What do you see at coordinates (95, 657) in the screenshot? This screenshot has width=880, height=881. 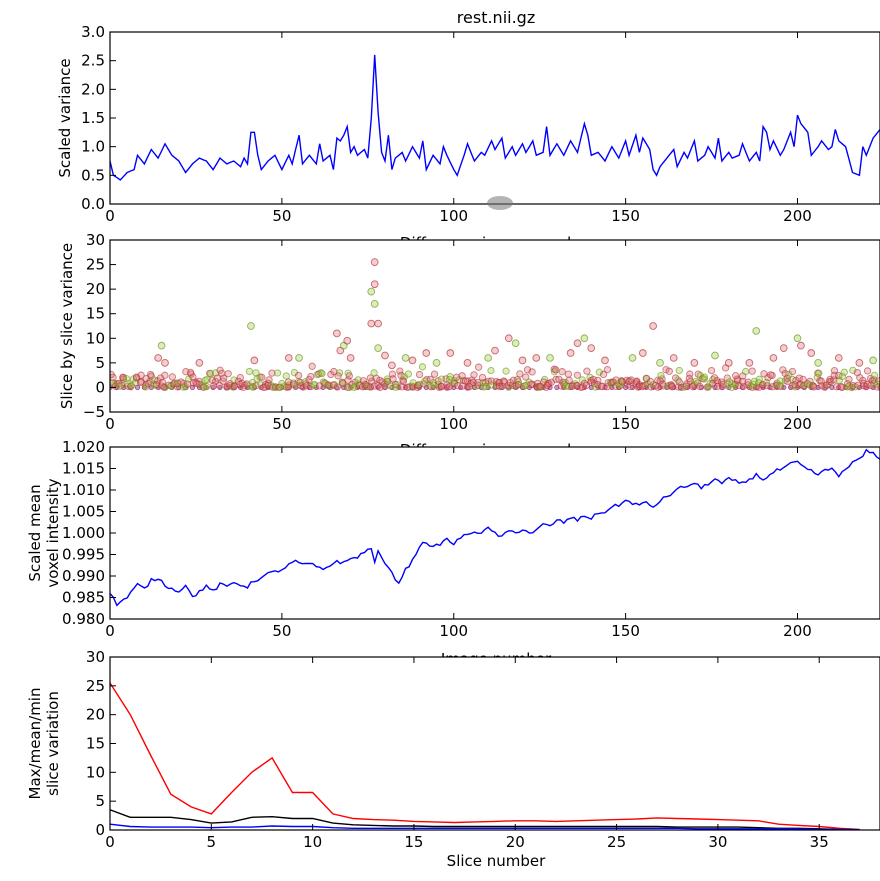 I see `y-tick-label: 30` at bounding box center [95, 657].